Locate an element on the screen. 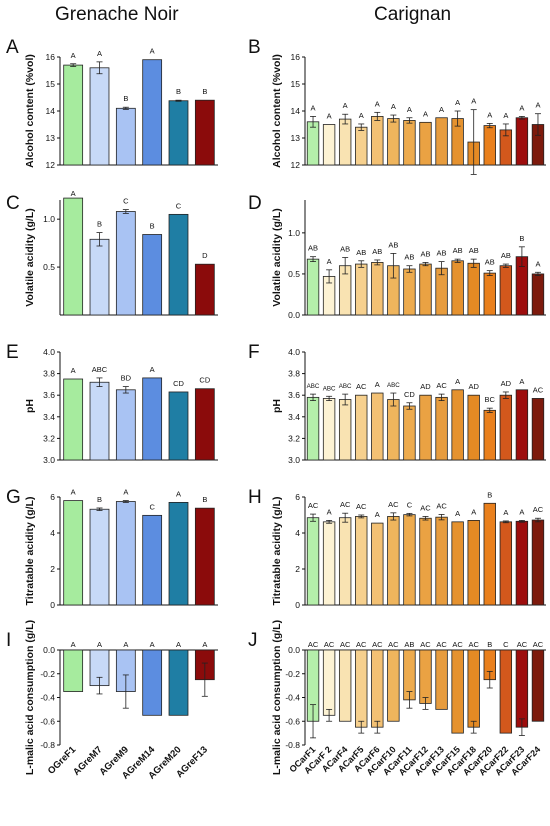  y-tick-label-g: 0 is located at coordinates (52, 605).